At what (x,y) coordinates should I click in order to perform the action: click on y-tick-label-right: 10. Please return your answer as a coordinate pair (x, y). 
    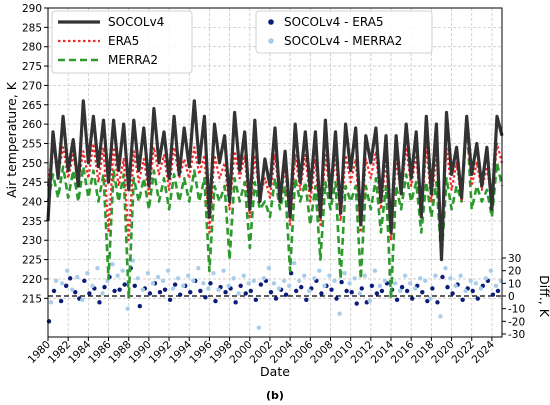
    Looking at the image, I should click on (514, 284).